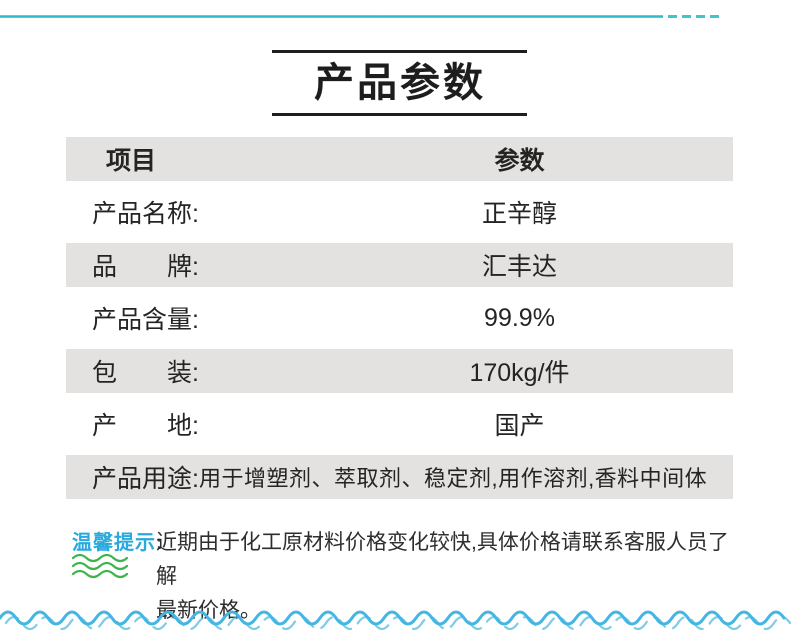 This screenshot has height=632, width=800. I want to click on usage-row: 产品用途: 用于增塑剂、萃取剂、稳定剂,用作溶剂,香料中间体, so click(399, 477).